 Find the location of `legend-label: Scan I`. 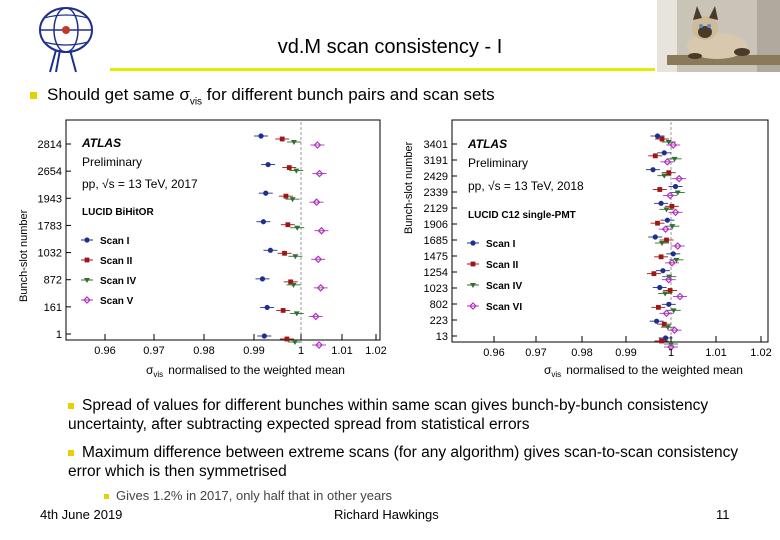

legend-label: Scan I is located at coordinates (115, 241).